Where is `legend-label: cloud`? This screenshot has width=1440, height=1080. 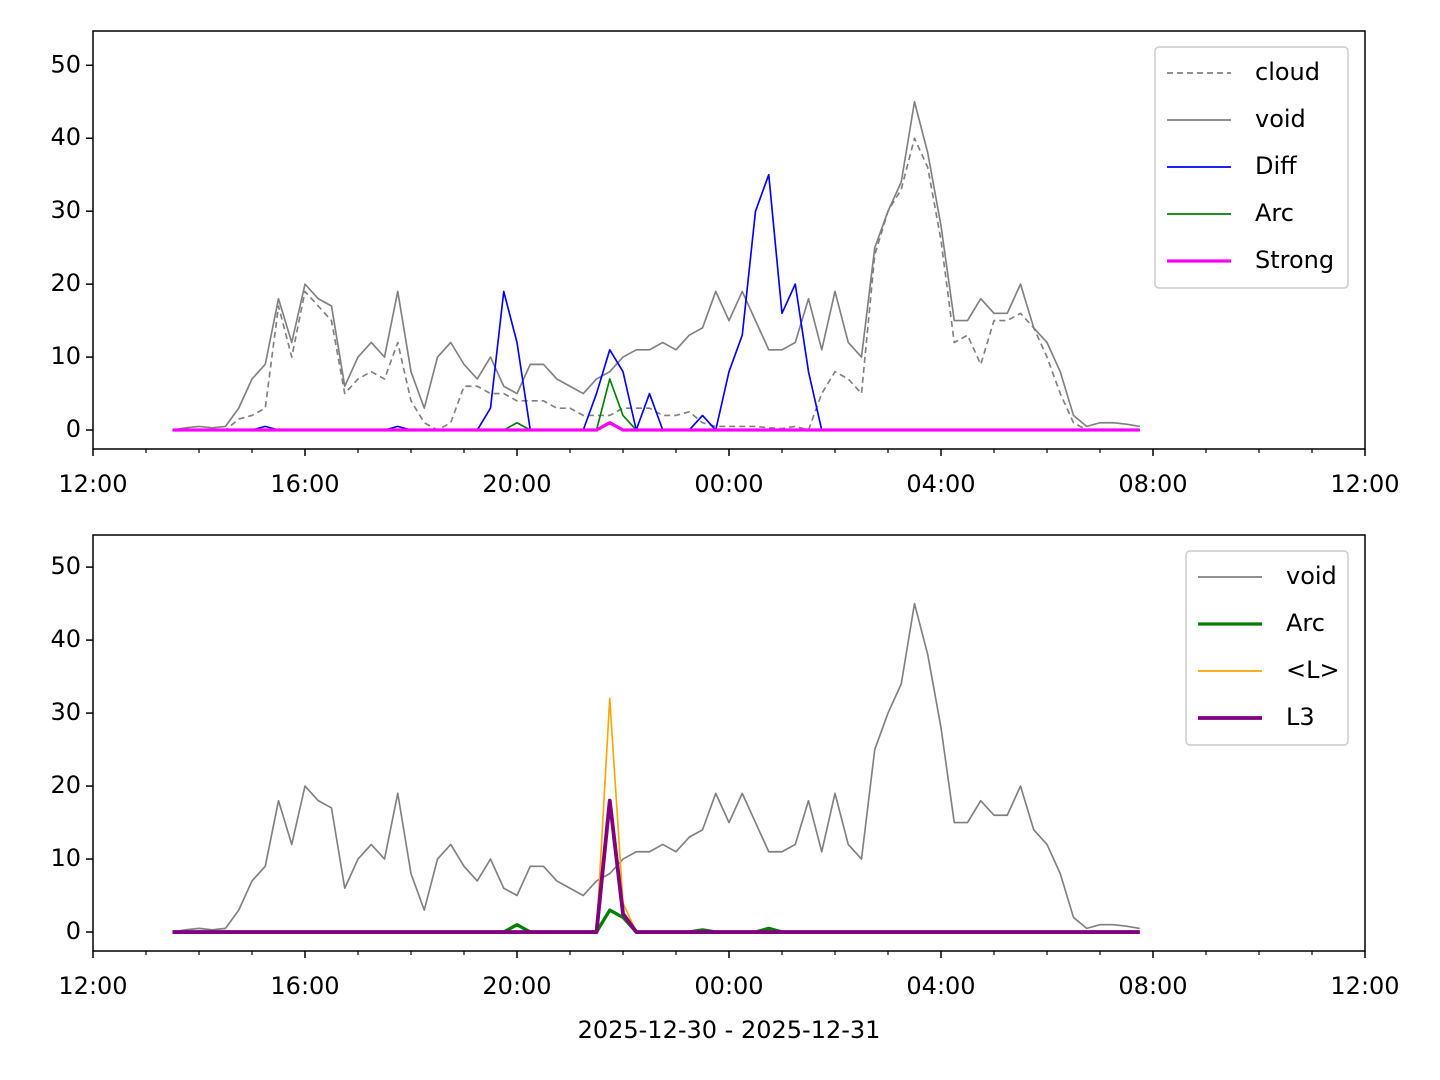
legend-label: cloud is located at coordinates (1287, 72).